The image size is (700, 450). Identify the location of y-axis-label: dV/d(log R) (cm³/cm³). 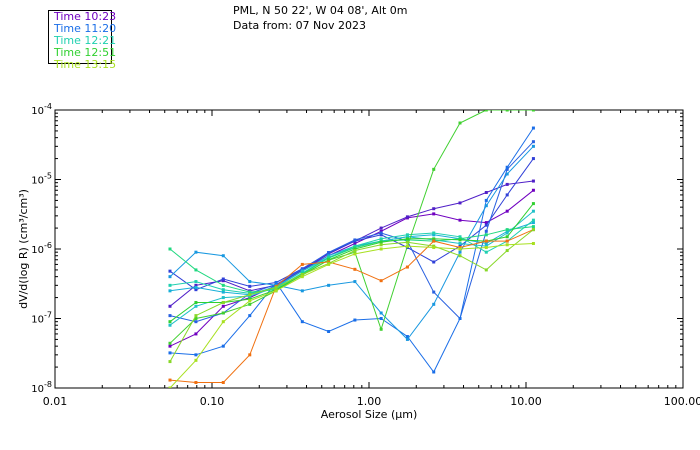
(23, 249).